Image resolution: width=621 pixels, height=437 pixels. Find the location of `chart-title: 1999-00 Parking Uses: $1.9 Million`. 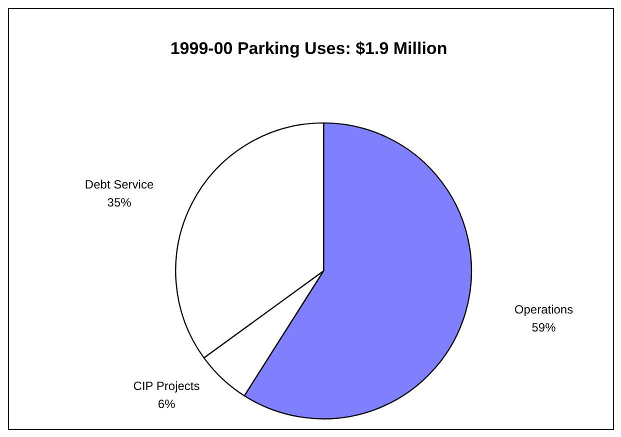

chart-title: 1999-00 Parking Uses: $1.9 Million is located at coordinates (309, 48).